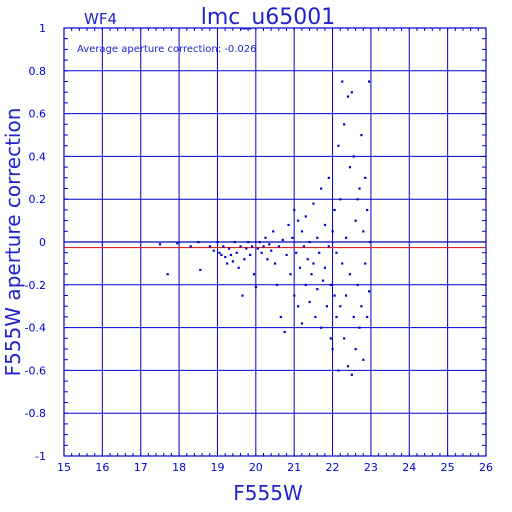 Image resolution: width=512 pixels, height=512 pixels. Describe the element at coordinates (275, 467) in the screenshot. I see `x-tick-labels: 15 16 17 18 19 20 21 22 23 24 25 26` at that location.